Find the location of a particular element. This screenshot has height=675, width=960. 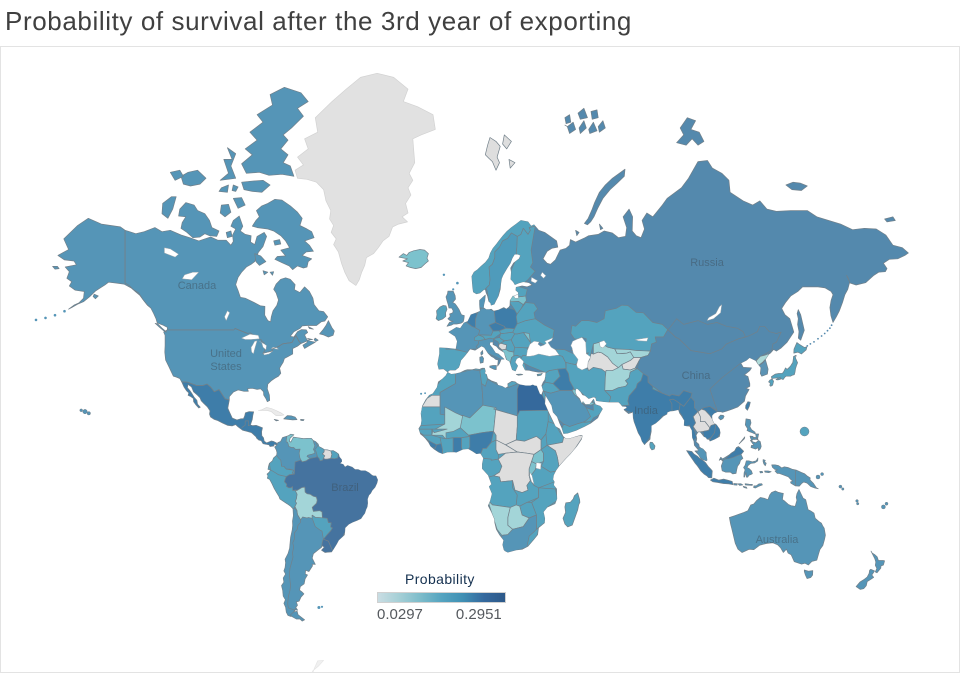

svg-text: Brazil is located at coordinates (345, 488).